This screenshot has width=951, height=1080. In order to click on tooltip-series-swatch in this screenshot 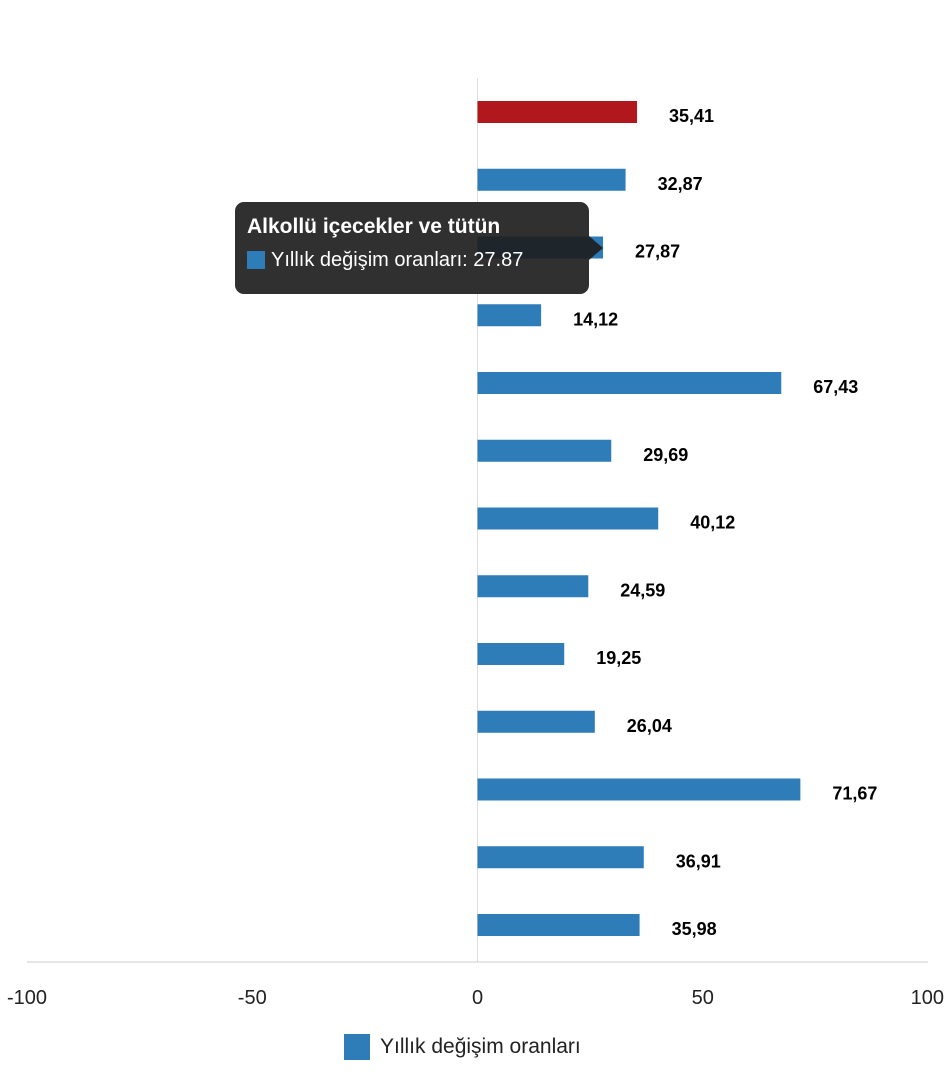, I will do `click(256, 260)`.